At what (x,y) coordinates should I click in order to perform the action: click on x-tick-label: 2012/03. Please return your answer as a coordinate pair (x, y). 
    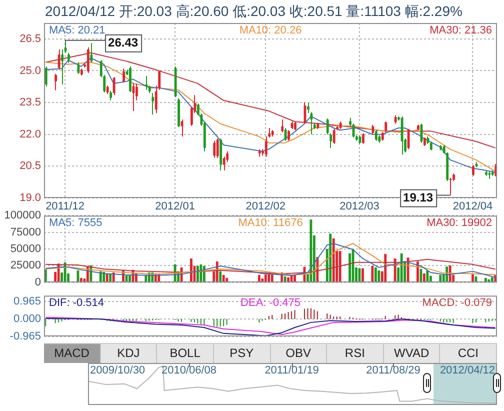
    Looking at the image, I should click on (360, 206).